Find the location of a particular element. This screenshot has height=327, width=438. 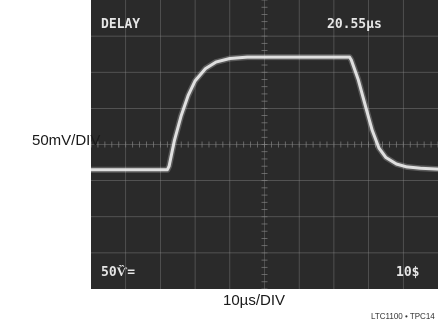

x-axis-label: 10µs/DIV is located at coordinates (254, 300).